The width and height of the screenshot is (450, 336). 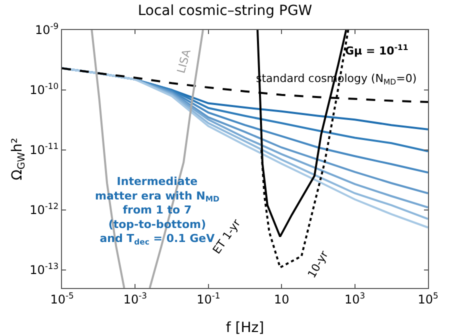 I want to click on y-tick-label: 10$^{-13}$, so click(x=44, y=269).